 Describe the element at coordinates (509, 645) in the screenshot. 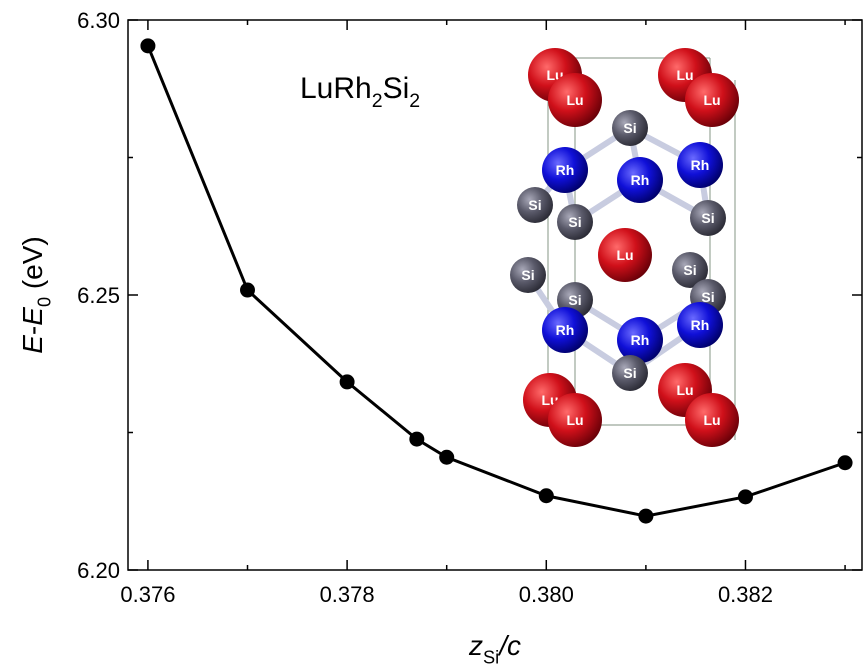

I see `x-axis-label-part: /c` at that location.